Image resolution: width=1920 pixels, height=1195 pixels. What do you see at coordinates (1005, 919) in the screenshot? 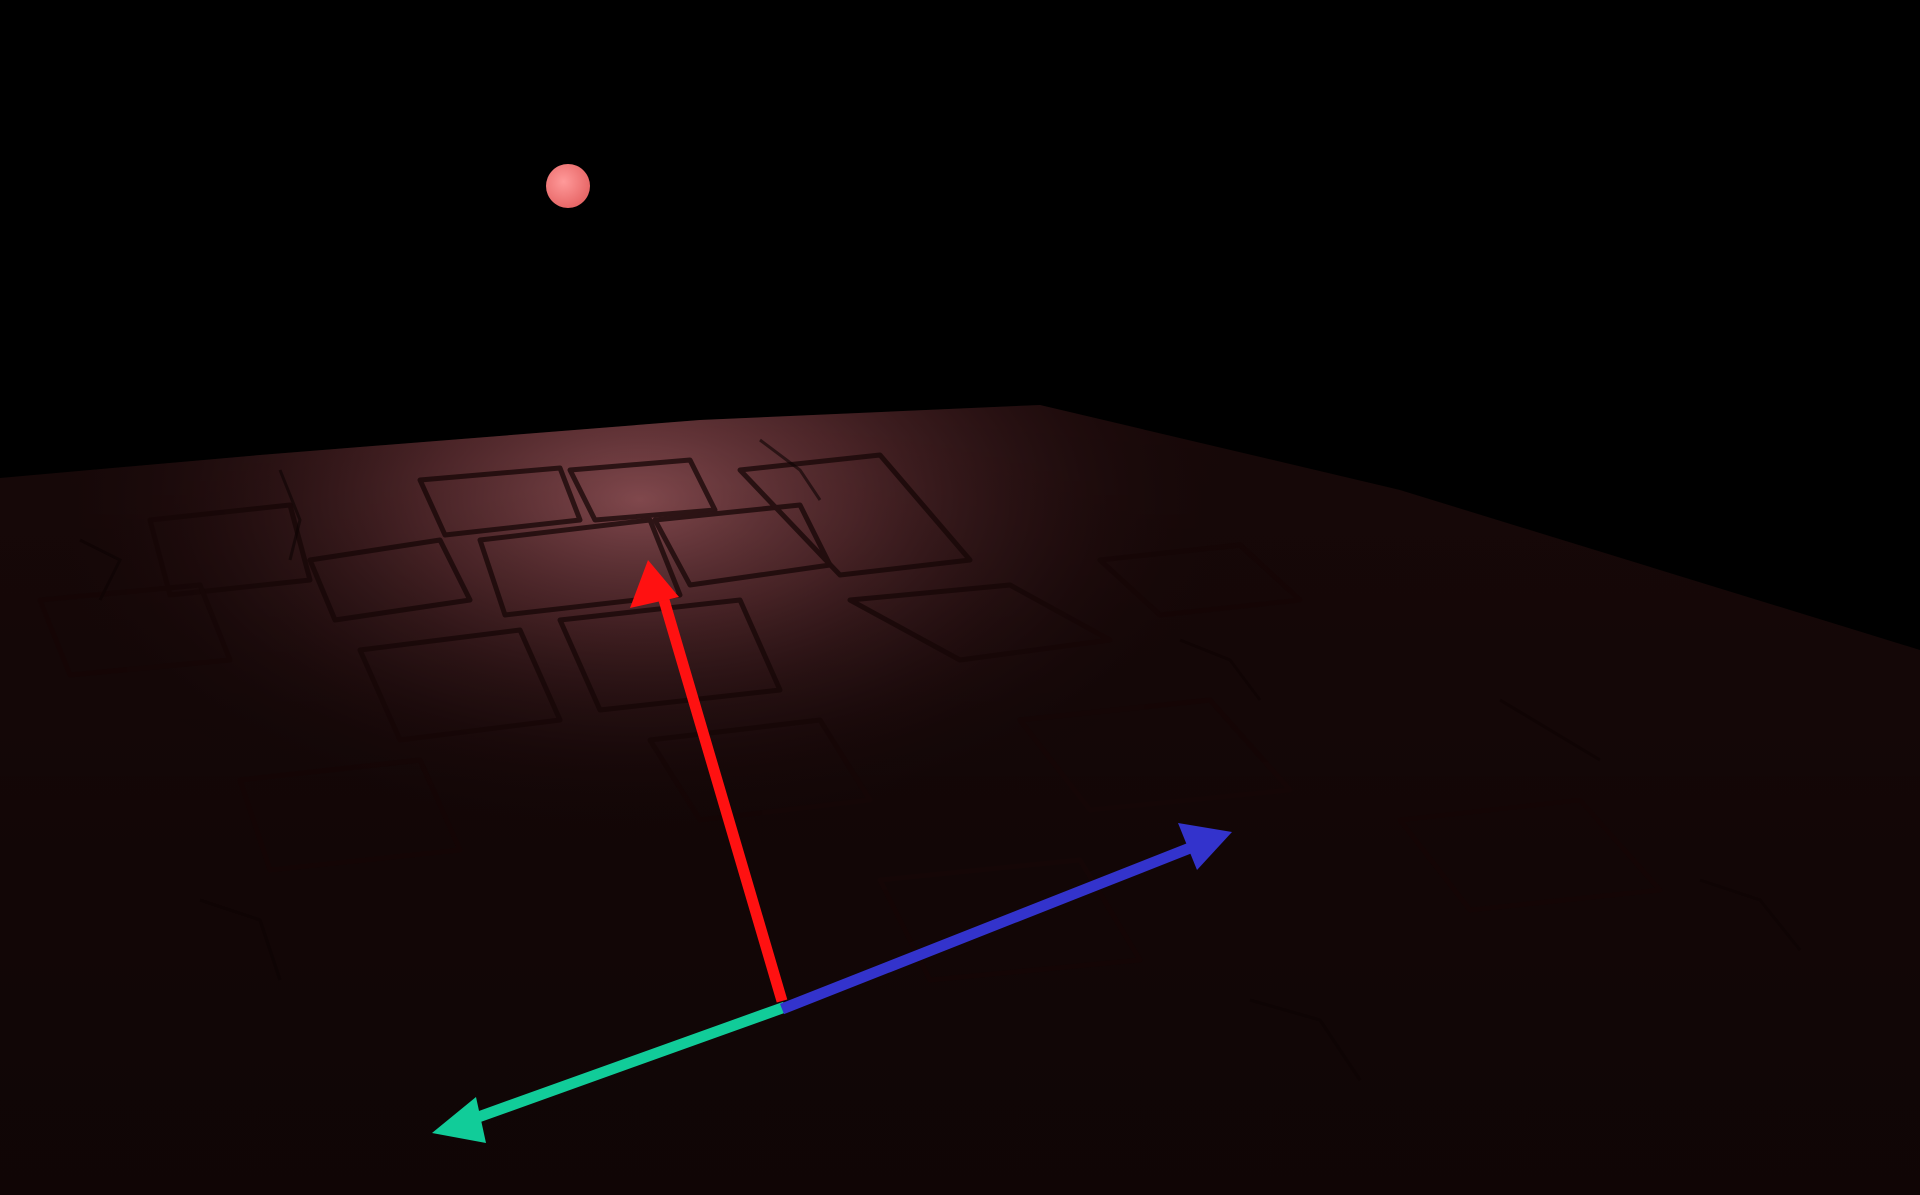
I see `tangent-arrow-icon` at bounding box center [1005, 919].